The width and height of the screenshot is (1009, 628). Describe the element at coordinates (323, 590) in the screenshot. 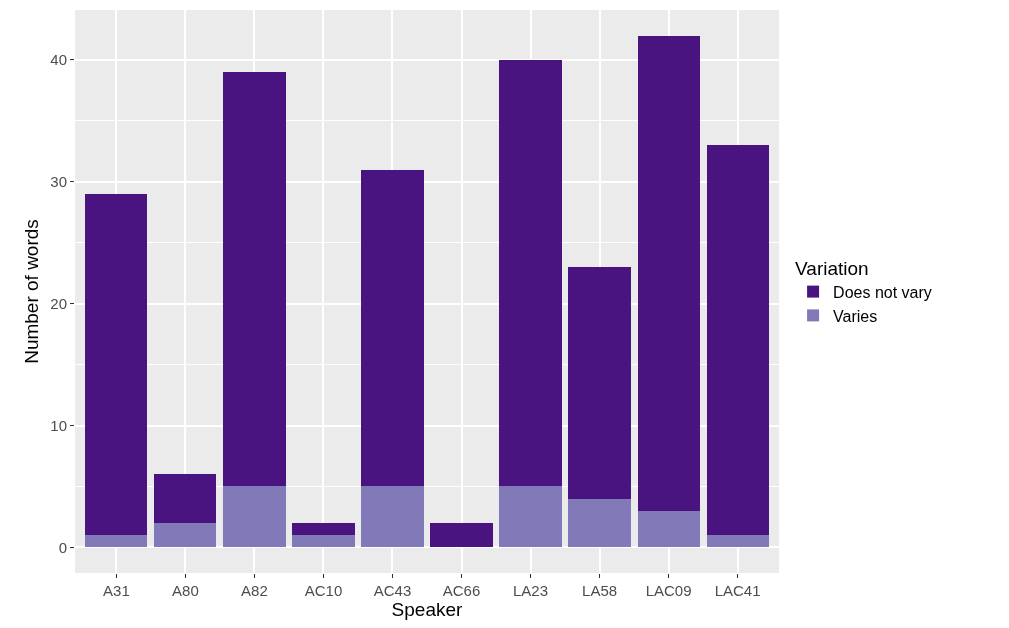

I see `x-tick-label: AC10` at that location.